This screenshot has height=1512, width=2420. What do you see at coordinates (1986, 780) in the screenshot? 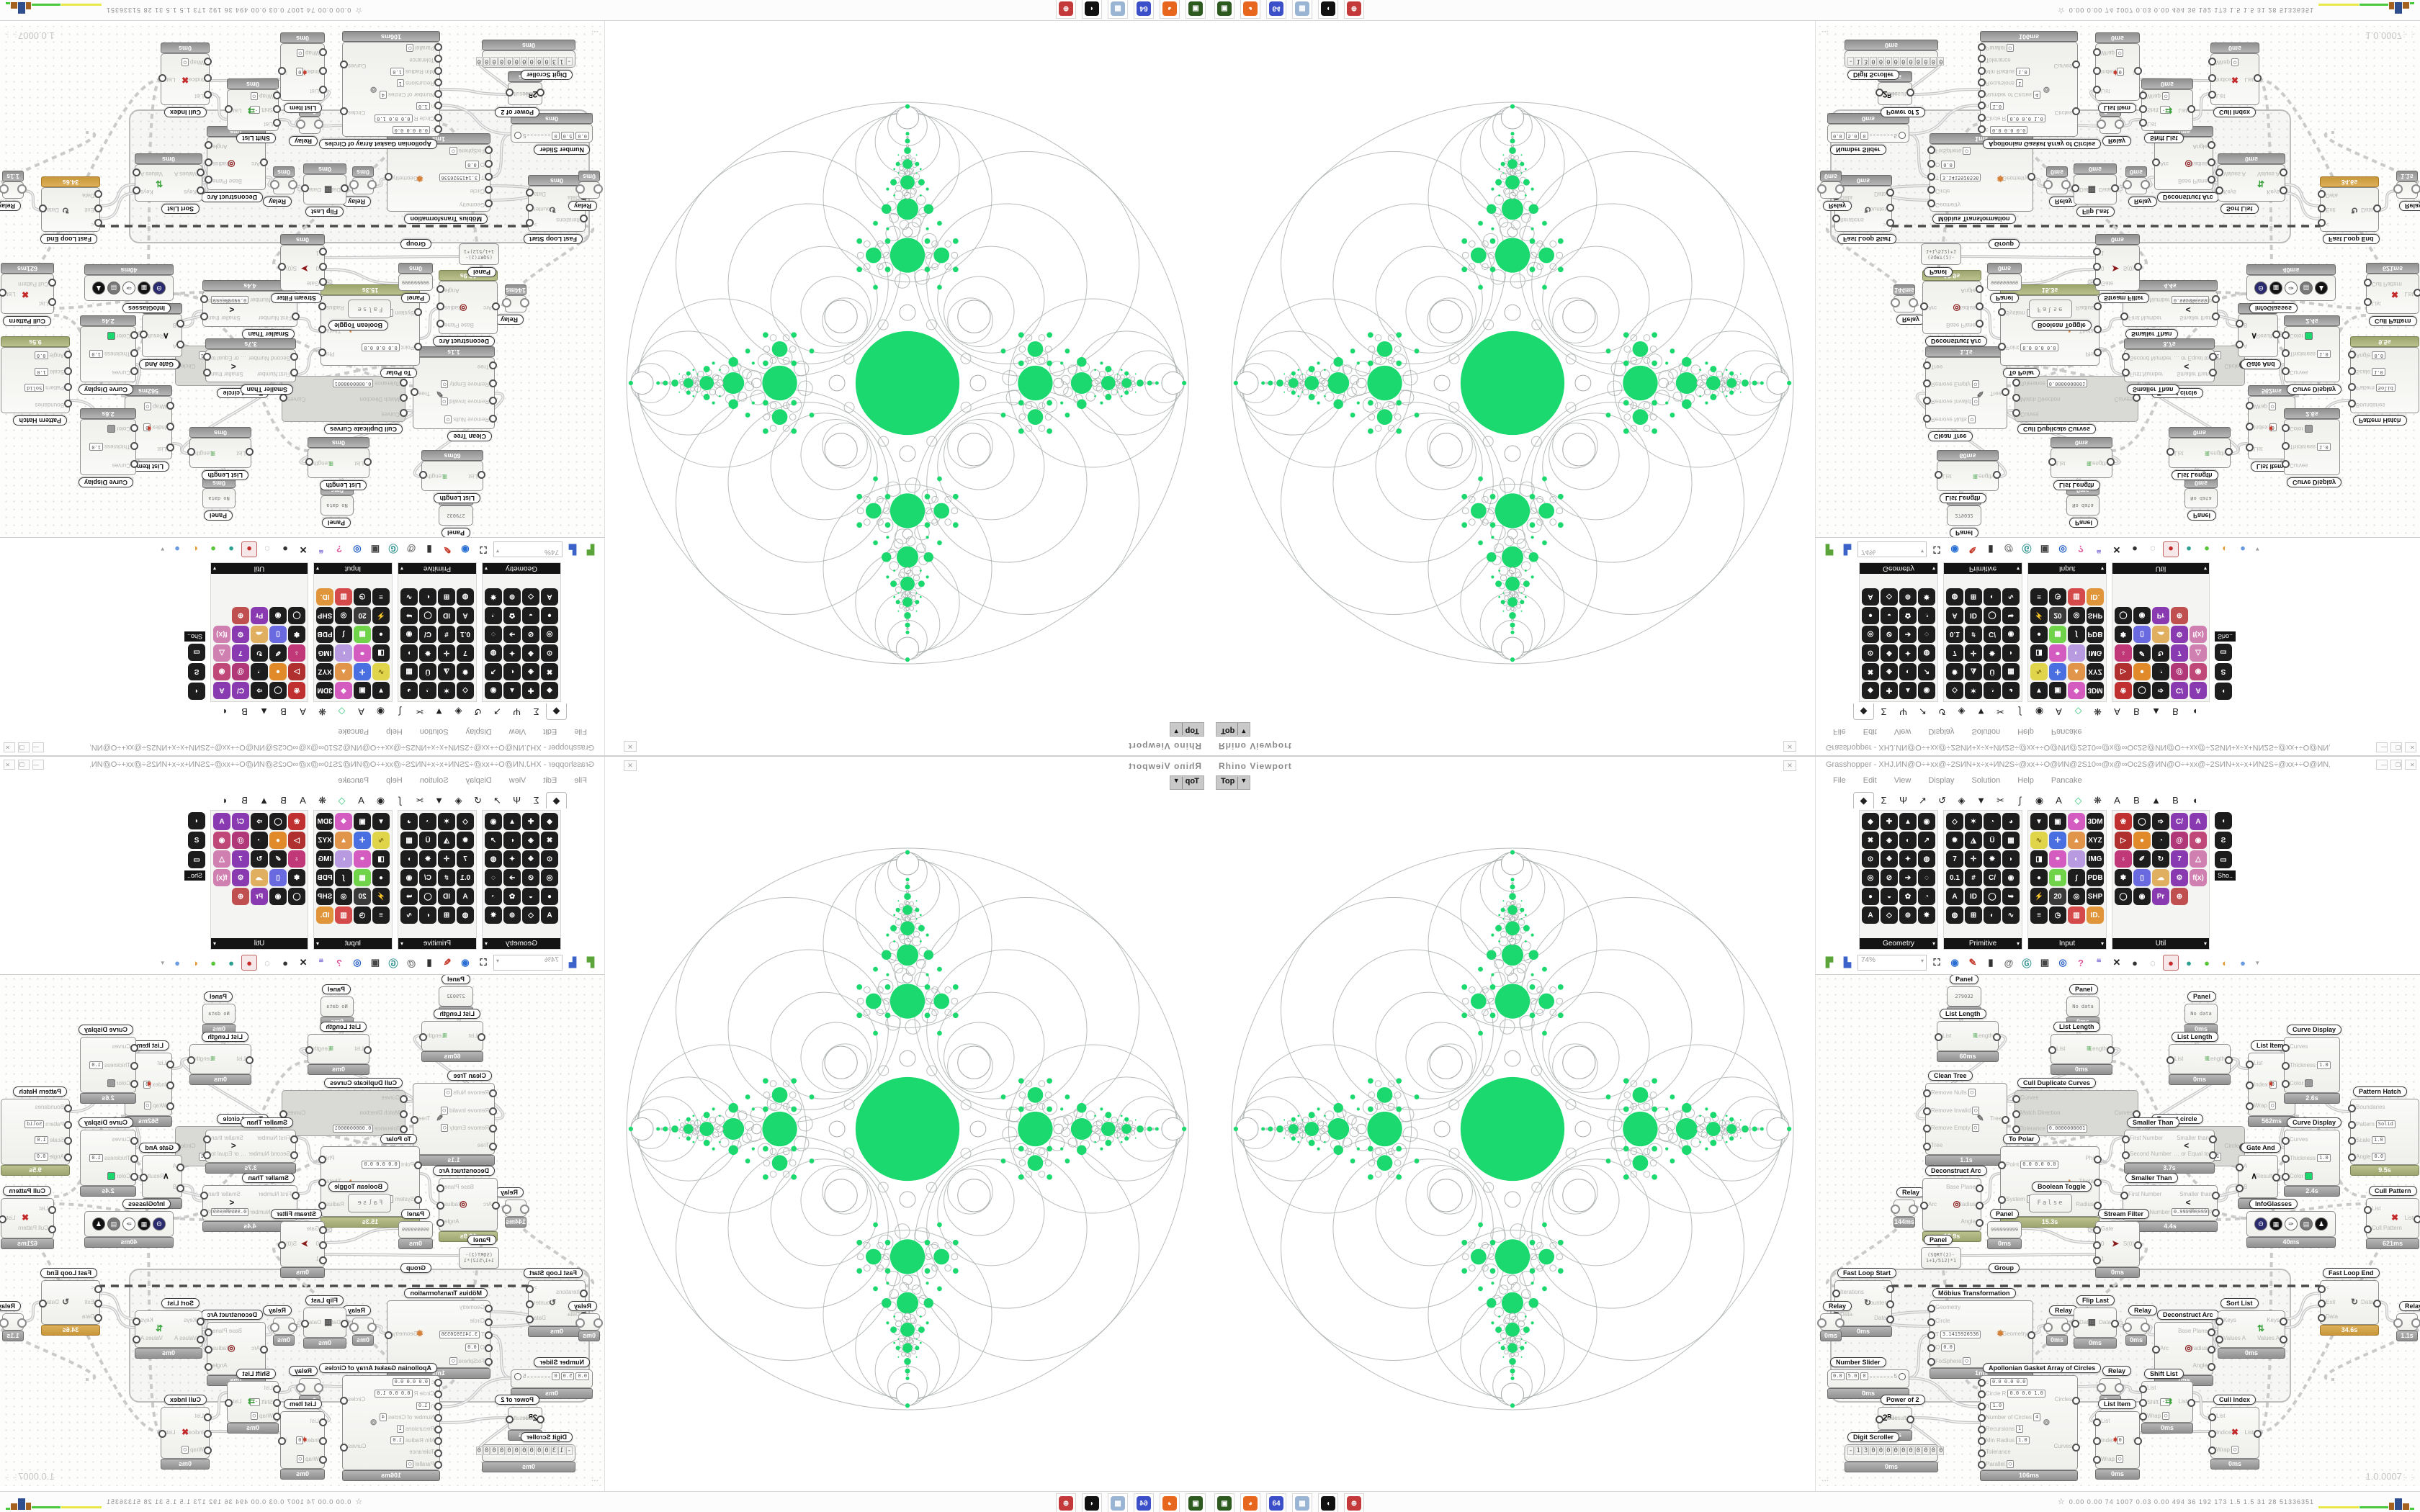
I see `menu-solution: Solution` at bounding box center [1986, 780].